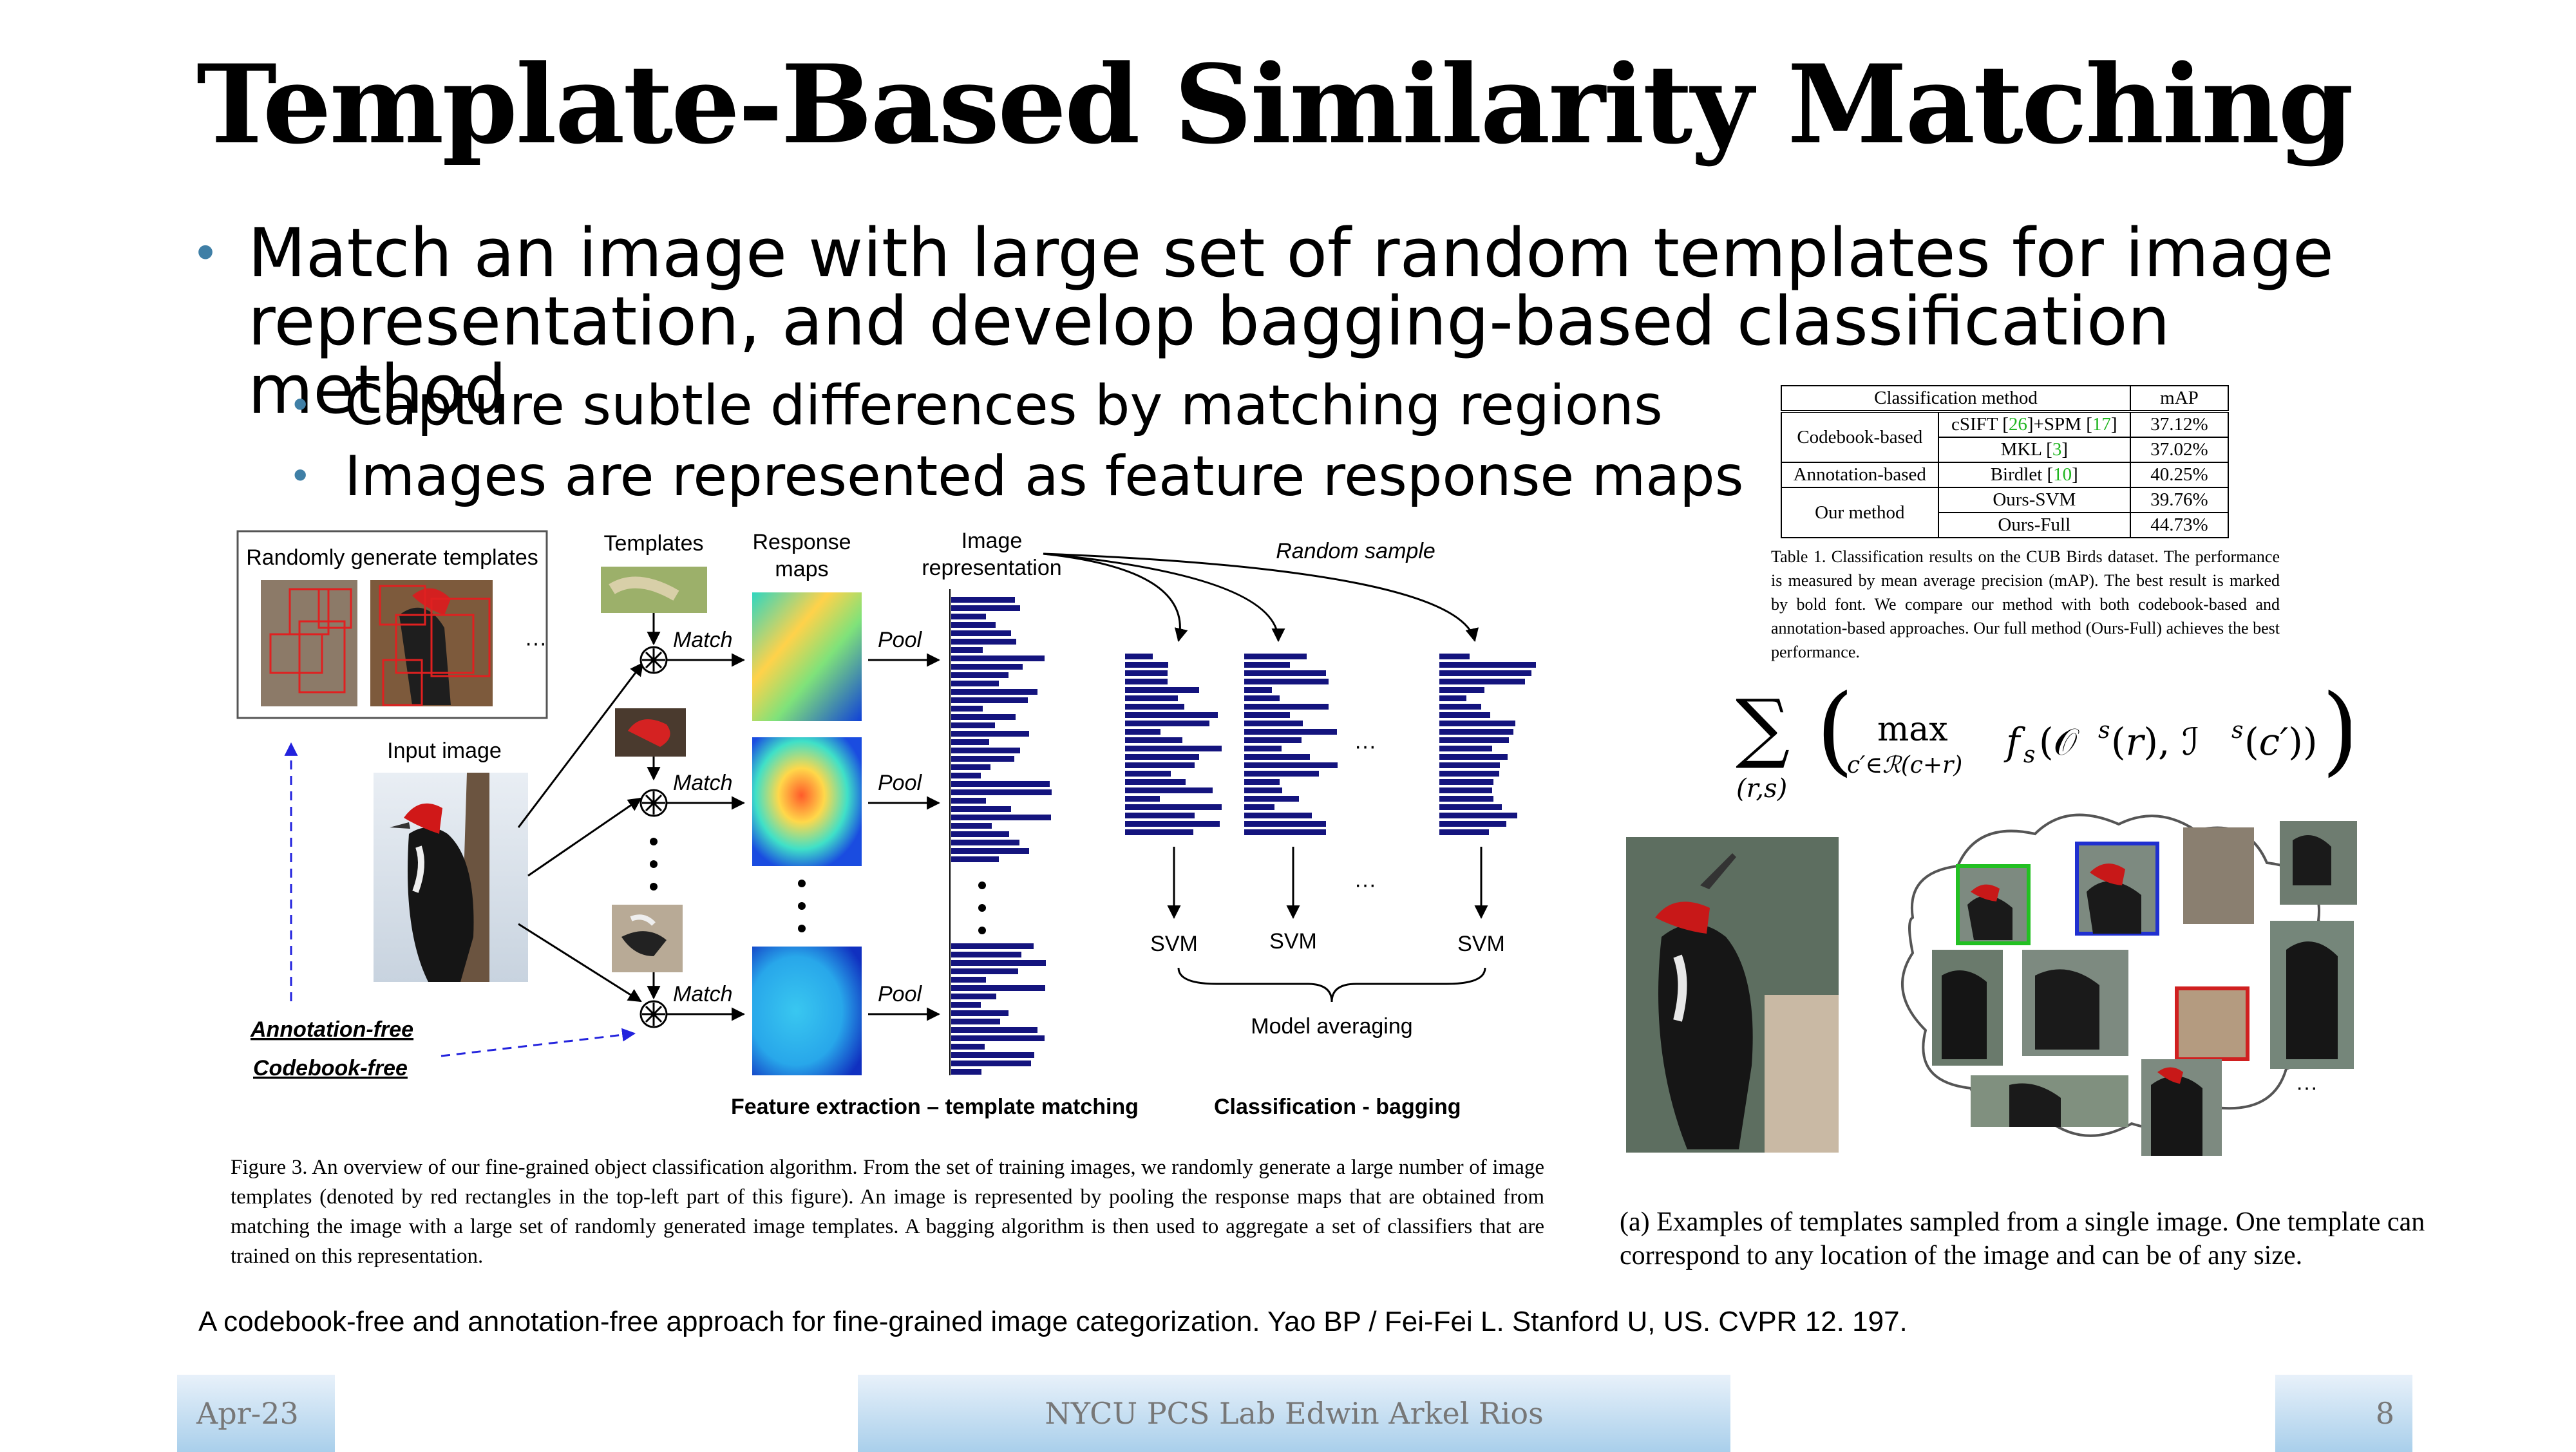 The image size is (2576, 1452). I want to click on table-row: Ours-Full 44.73%, so click(2005, 525).